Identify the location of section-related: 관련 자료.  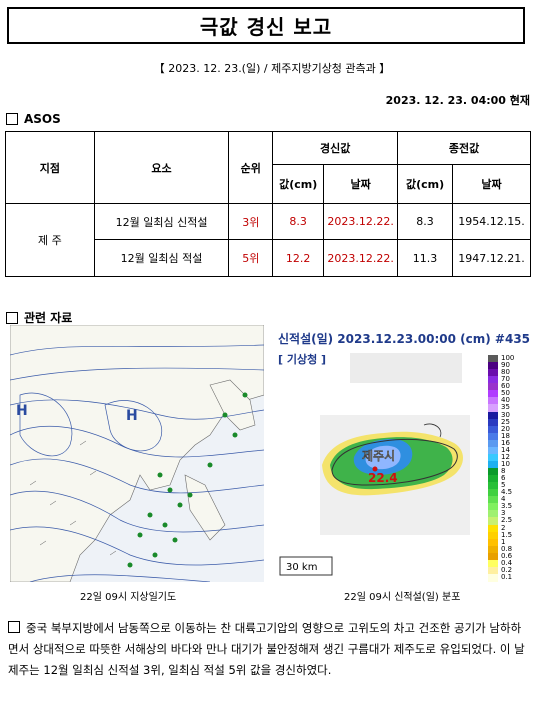
(39, 317).